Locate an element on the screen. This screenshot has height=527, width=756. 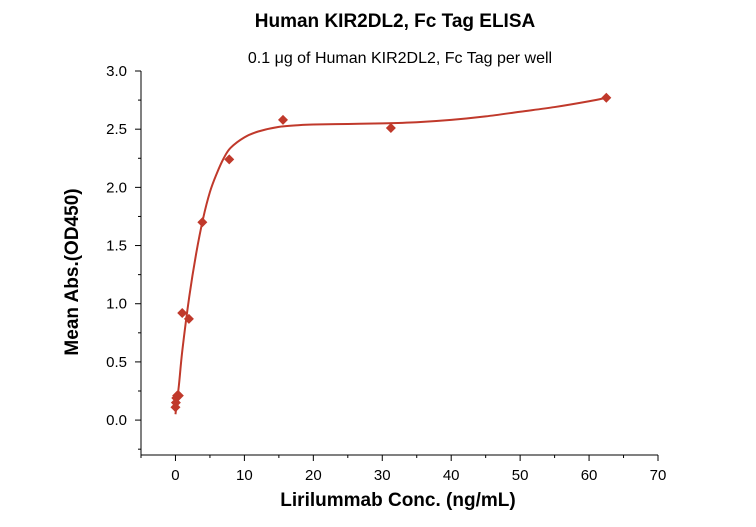
x-tick-label: 40 is located at coordinates (451, 475).